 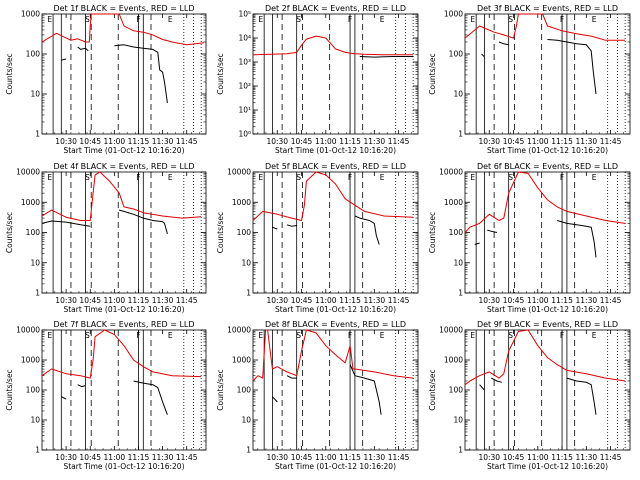 I want to click on panel-title: Det 6f BLACK = Events, RED = LLD, so click(x=547, y=166).